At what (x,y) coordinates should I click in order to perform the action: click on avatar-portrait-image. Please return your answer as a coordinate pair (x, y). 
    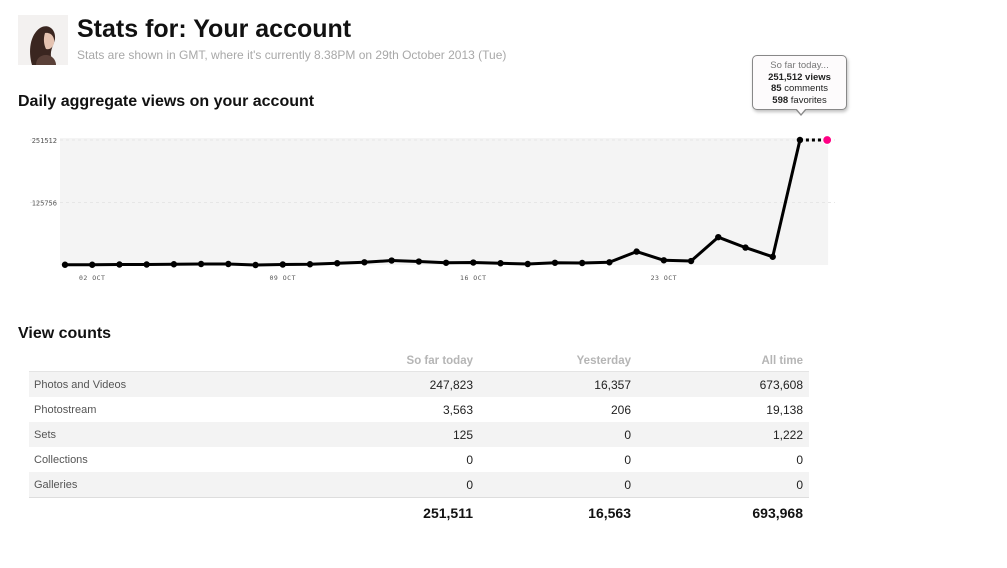
    Looking at the image, I should click on (43, 40).